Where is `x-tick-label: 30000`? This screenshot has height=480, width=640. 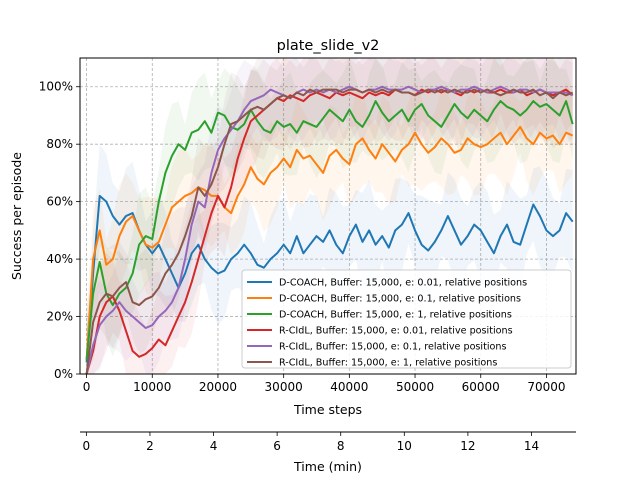
x-tick-label: 30000 is located at coordinates (284, 387).